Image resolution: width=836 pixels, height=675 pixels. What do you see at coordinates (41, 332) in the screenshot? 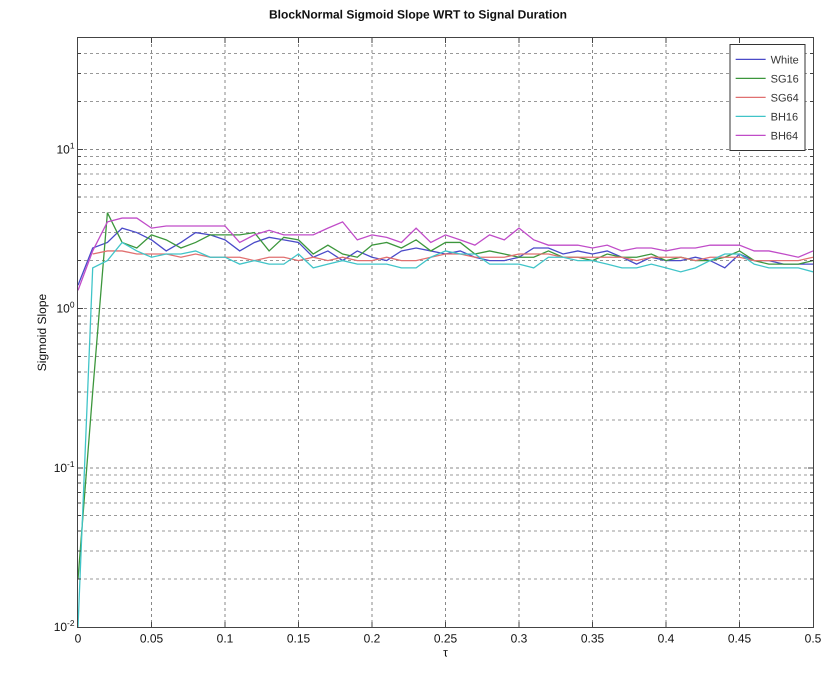
I see `y-axis-title: Sigmoid Slope` at bounding box center [41, 332].